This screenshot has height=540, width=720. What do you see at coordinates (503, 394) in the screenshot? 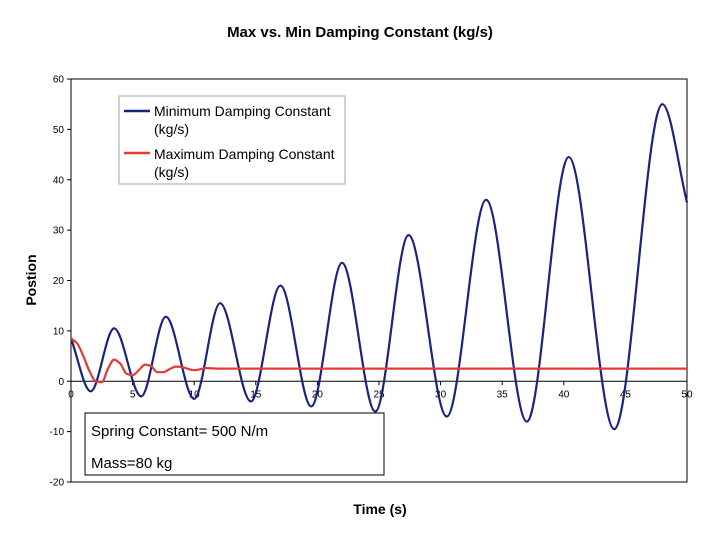
I see `x-tick-label: 35` at bounding box center [503, 394].